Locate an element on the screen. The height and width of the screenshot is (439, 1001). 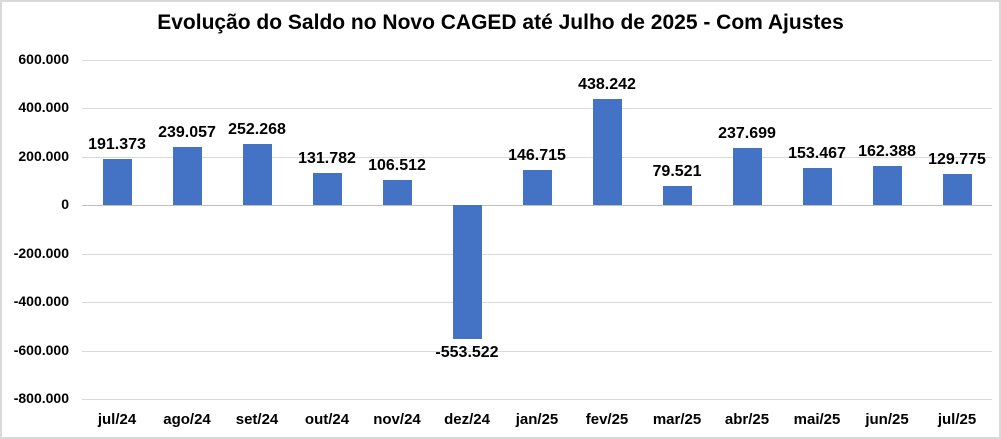
y-axis-tick-label: -600.000 is located at coordinates (41, 349).